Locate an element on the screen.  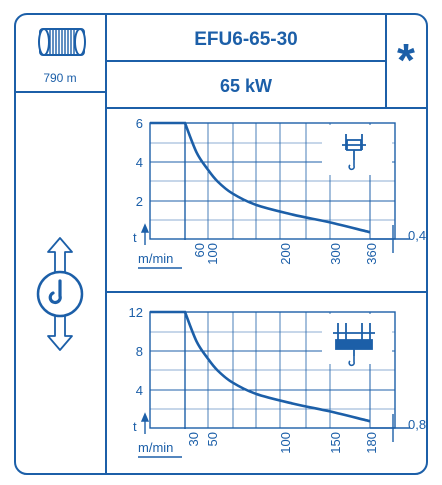
chart-top-x-tick-300: 300 is located at coordinates (335, 254).